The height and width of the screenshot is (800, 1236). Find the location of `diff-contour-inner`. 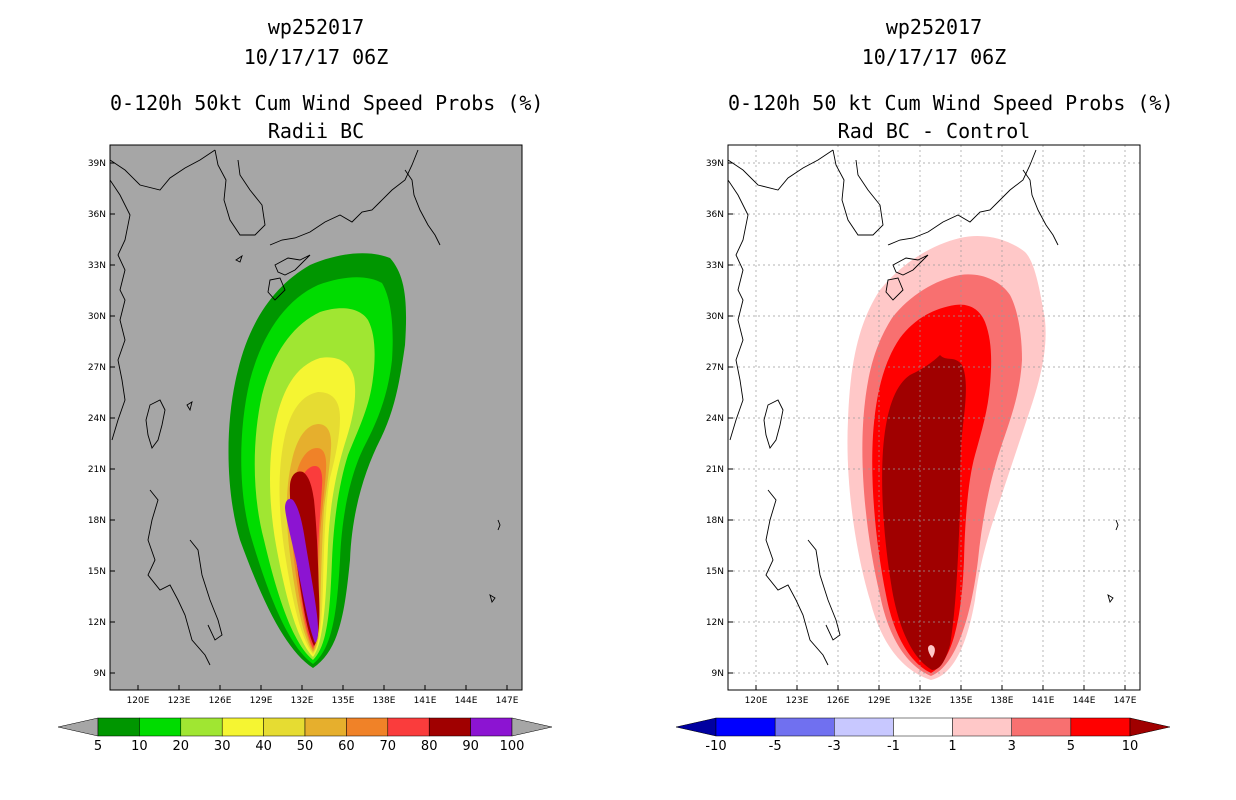

diff-contour-inner is located at coordinates (931, 651).